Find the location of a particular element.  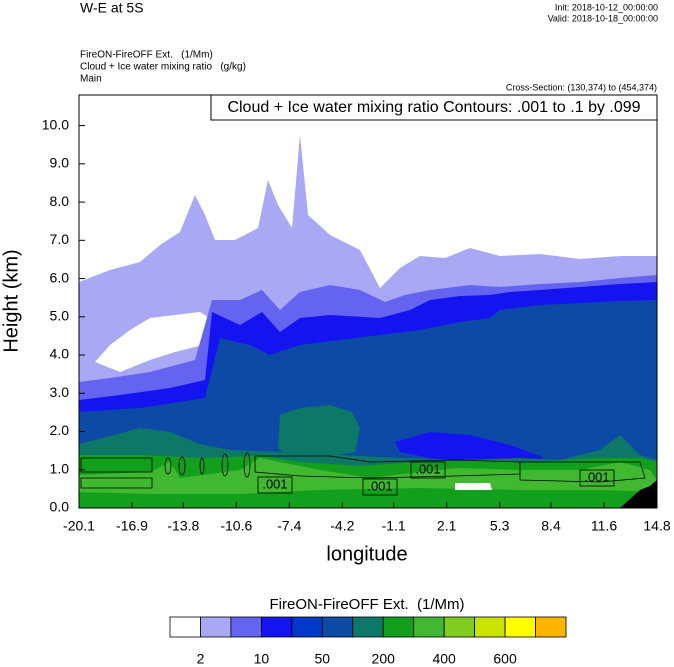

x-tick-label: -1.1 is located at coordinates (394, 526).